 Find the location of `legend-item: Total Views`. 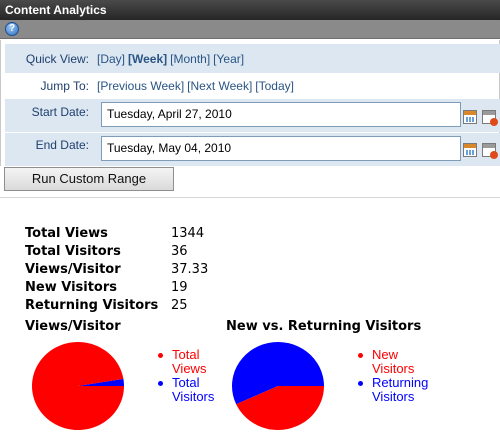

legend-item: Total Views is located at coordinates (185, 362).